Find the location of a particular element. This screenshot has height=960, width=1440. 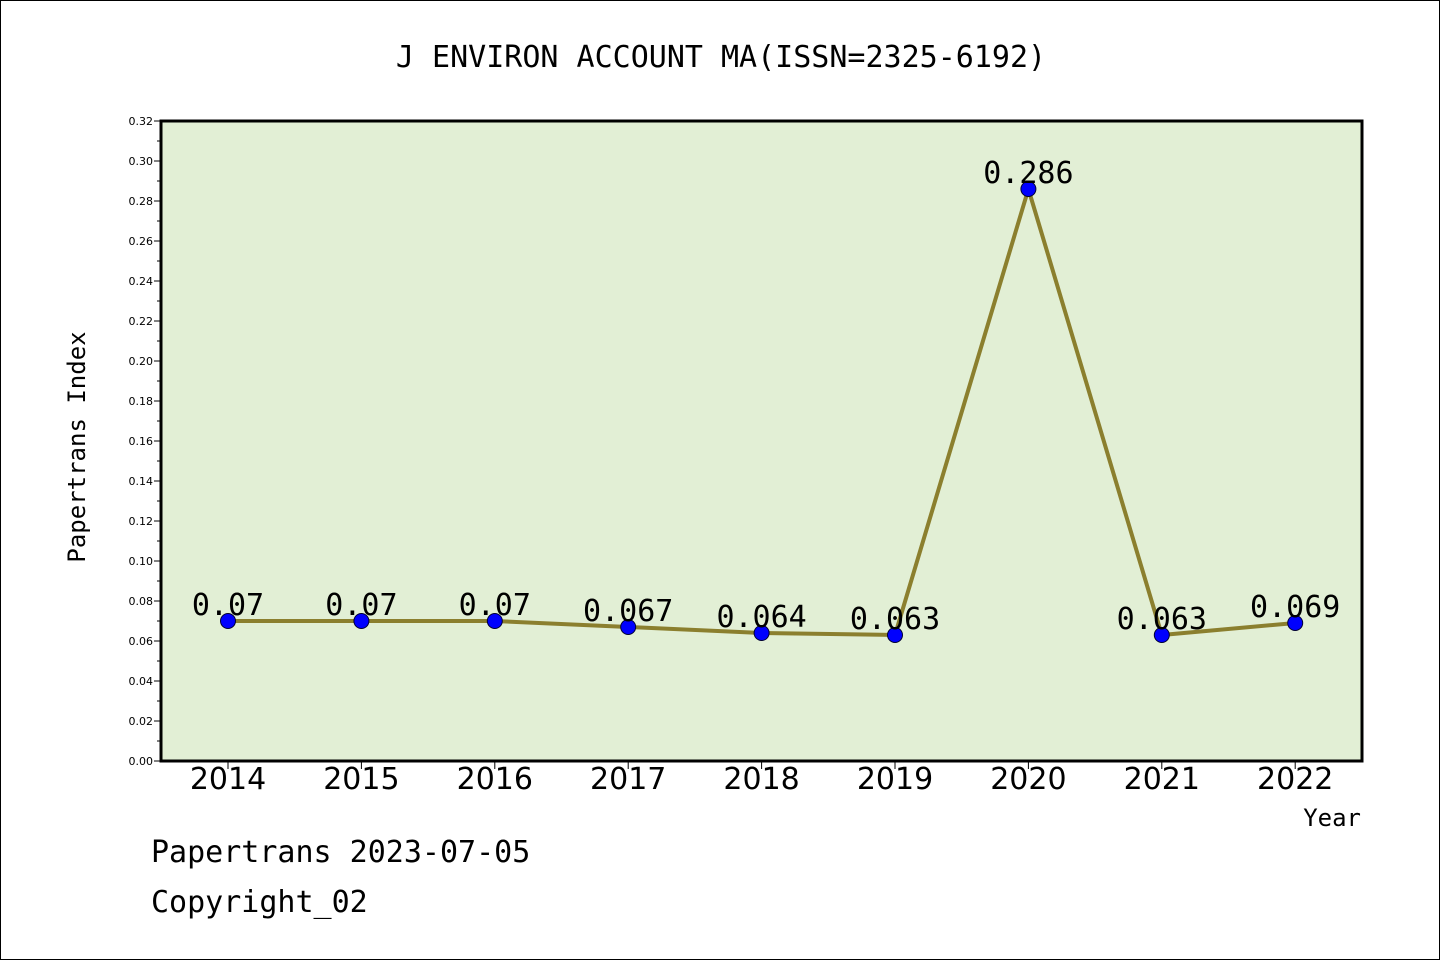

y-tick-label: 0.32 is located at coordinates (141, 121).